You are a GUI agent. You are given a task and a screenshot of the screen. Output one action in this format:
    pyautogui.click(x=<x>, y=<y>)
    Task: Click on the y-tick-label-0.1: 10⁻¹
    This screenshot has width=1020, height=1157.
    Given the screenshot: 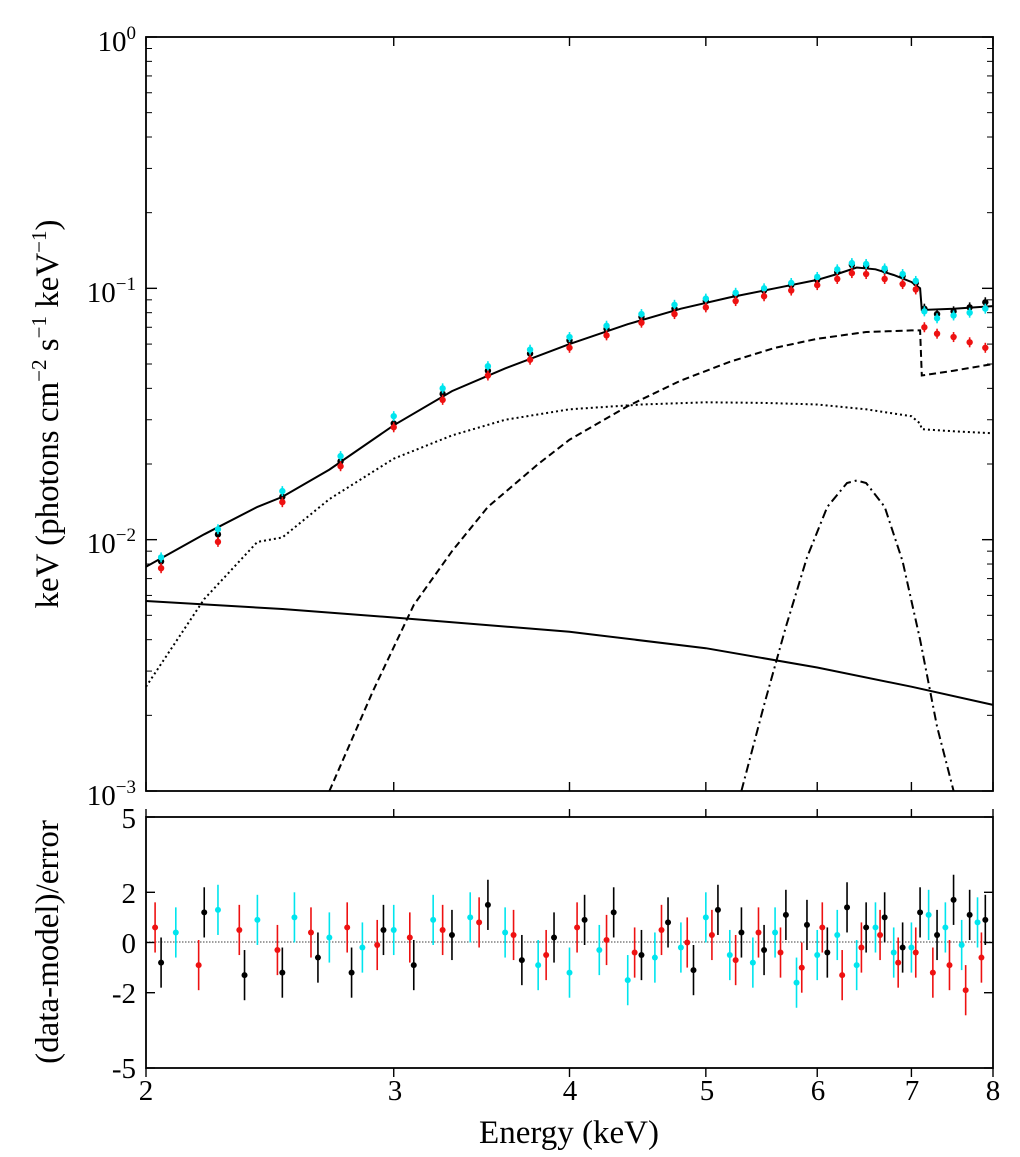 What is the action you would take?
    pyautogui.click(x=111, y=291)
    